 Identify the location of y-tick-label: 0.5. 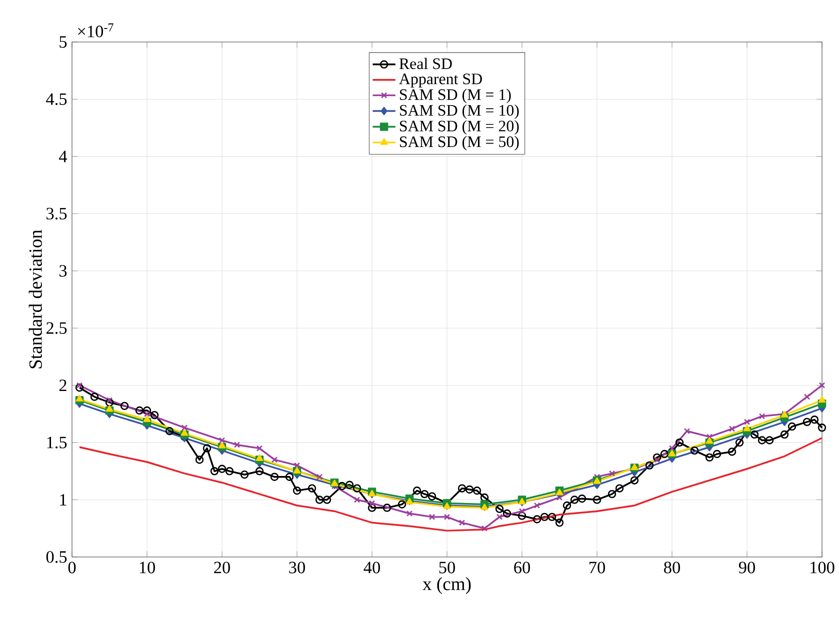
(56, 557).